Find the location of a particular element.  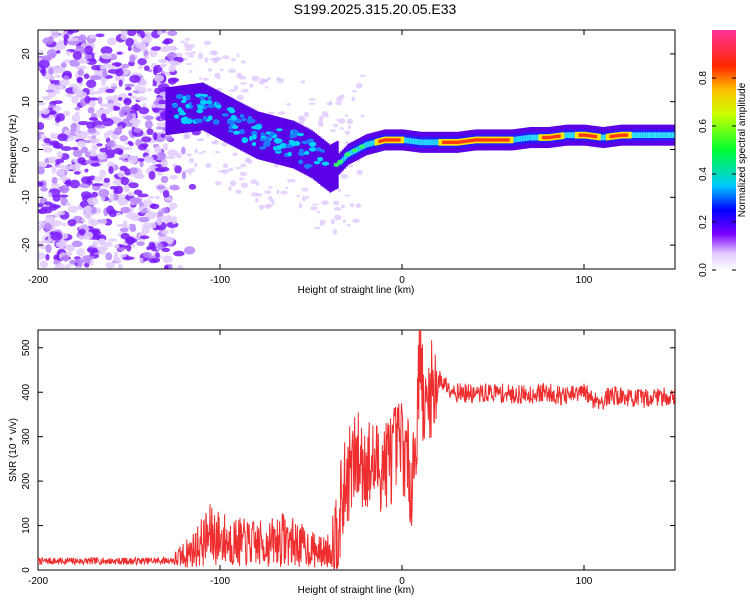

colorbar-ticks: 0.0 0.2 0.4 0.6 0.8 is located at coordinates (717, 174).